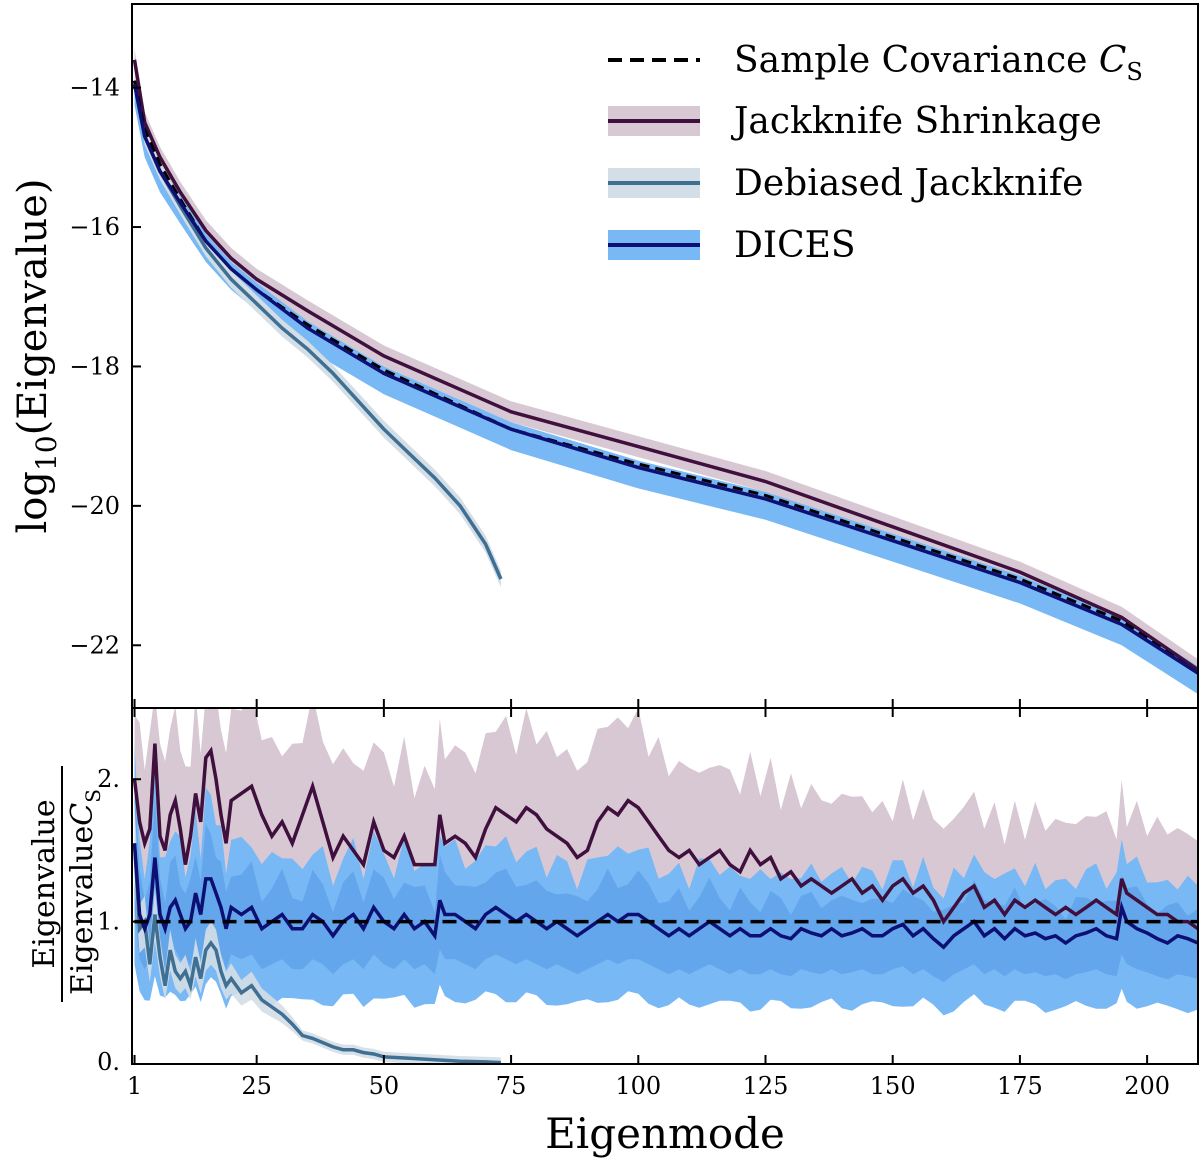 The width and height of the screenshot is (1200, 1160). Describe the element at coordinates (256, 1086) in the screenshot. I see `bottom-x-tick-label: 25` at that location.